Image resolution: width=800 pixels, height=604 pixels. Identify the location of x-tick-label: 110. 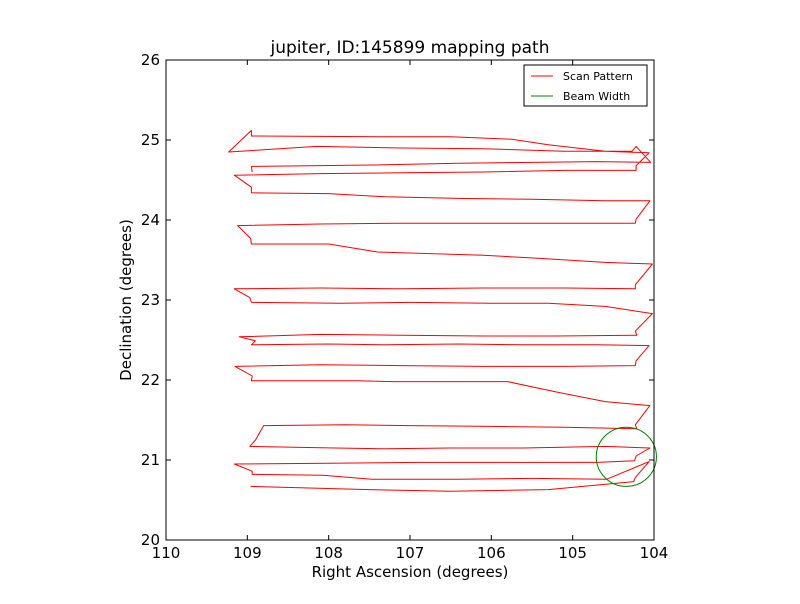
(166, 553).